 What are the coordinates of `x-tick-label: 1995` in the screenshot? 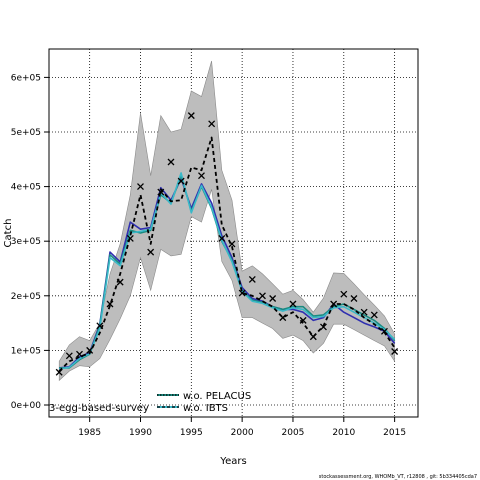 It's located at (191, 433).